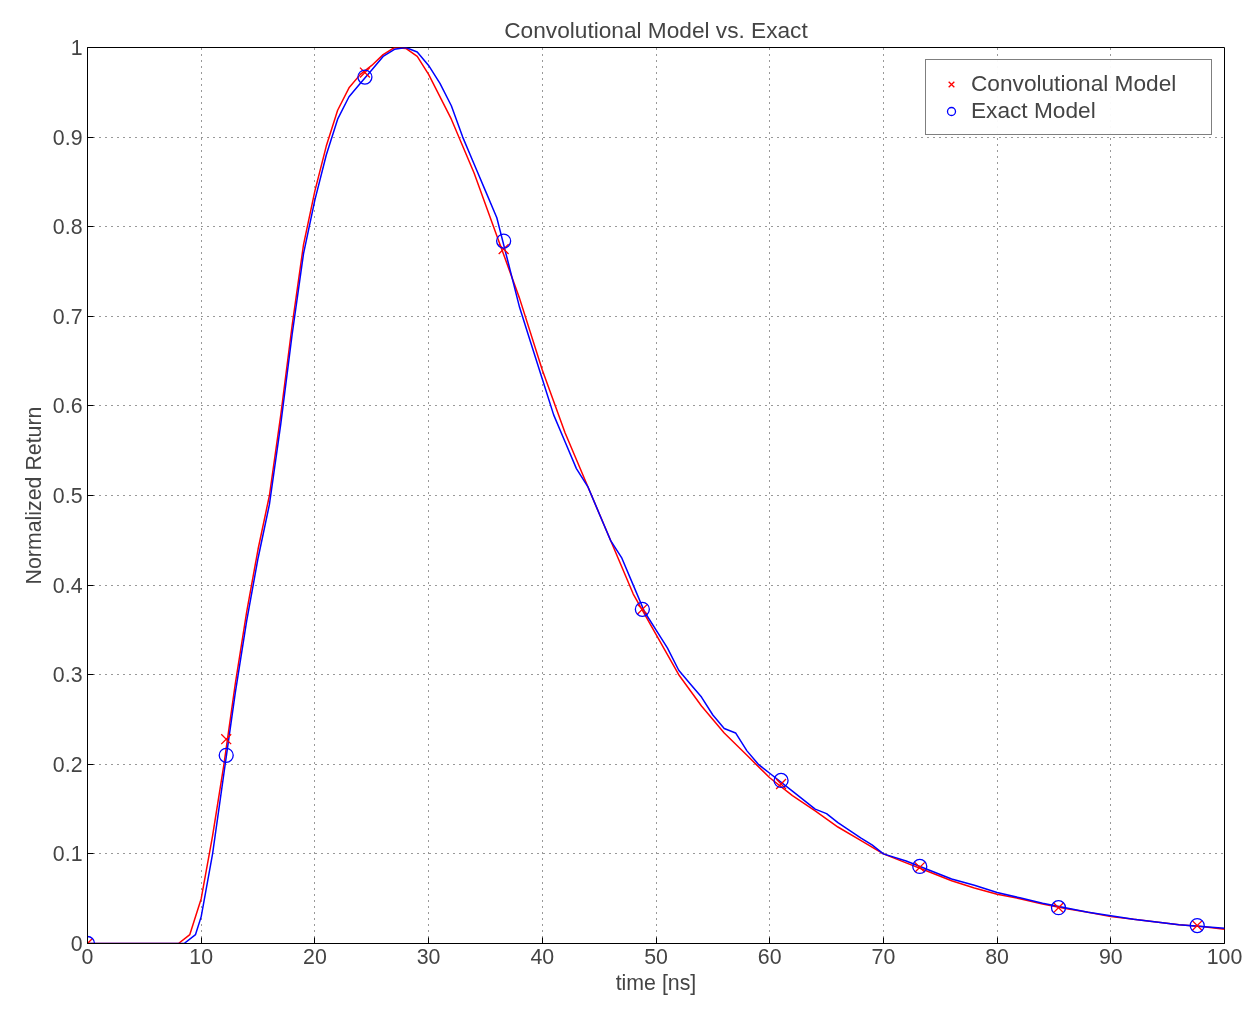  What do you see at coordinates (67, 764) in the screenshot?
I see `y-tick-label: 0.2` at bounding box center [67, 764].